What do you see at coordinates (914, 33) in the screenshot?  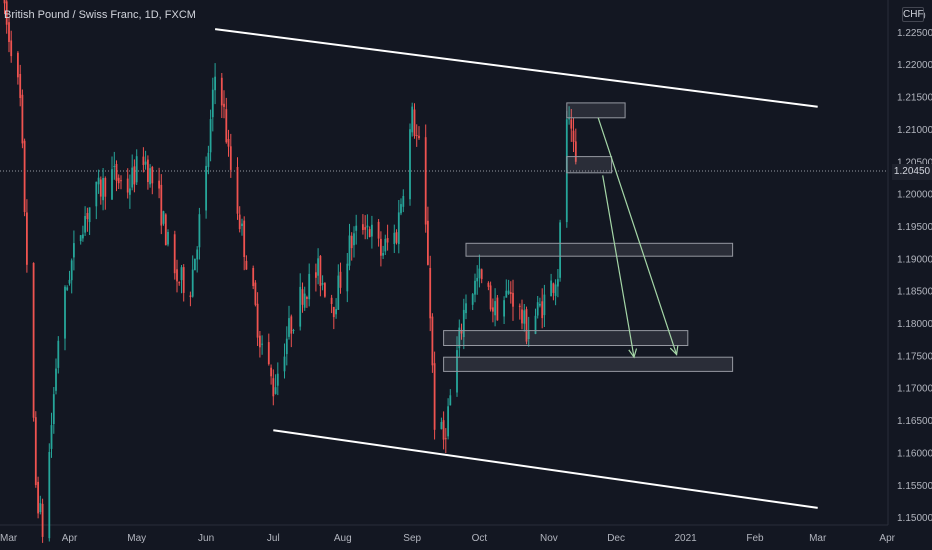 I see `price-tick-label: 1.22500` at bounding box center [914, 33].